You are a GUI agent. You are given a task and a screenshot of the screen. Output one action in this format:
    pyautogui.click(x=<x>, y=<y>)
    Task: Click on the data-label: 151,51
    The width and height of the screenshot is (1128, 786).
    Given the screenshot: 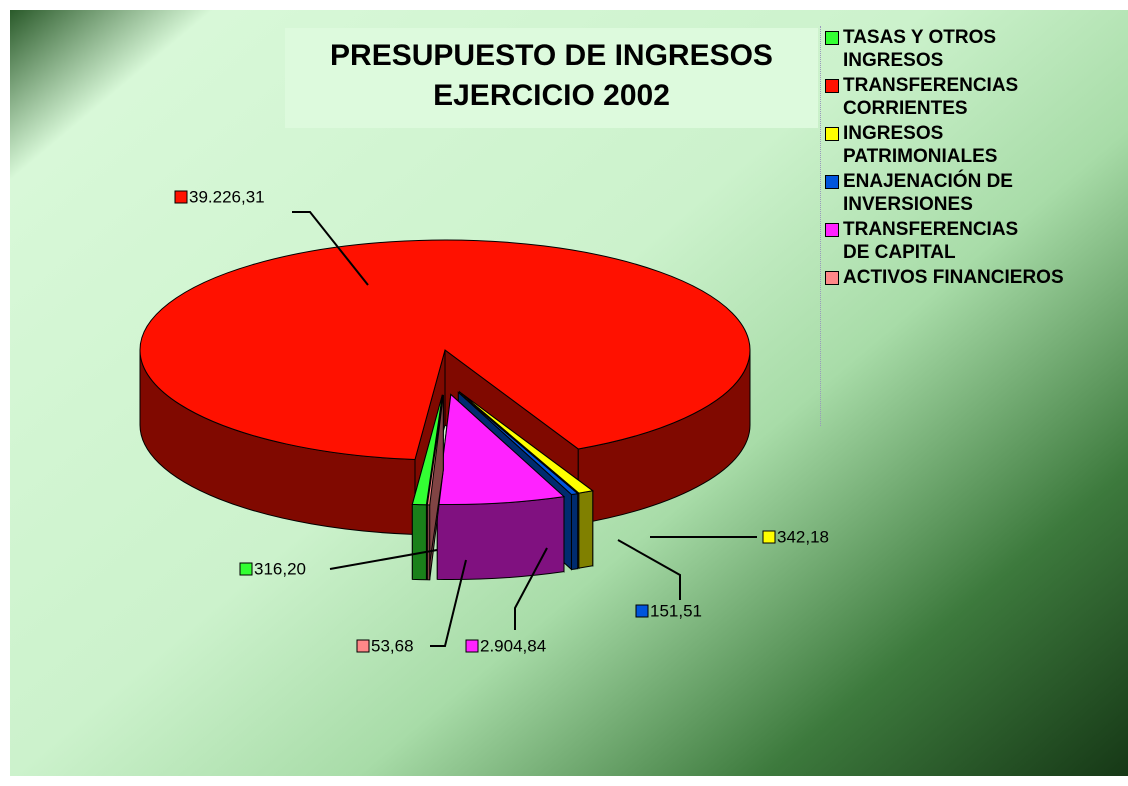 What is the action you would take?
    pyautogui.click(x=676, y=610)
    